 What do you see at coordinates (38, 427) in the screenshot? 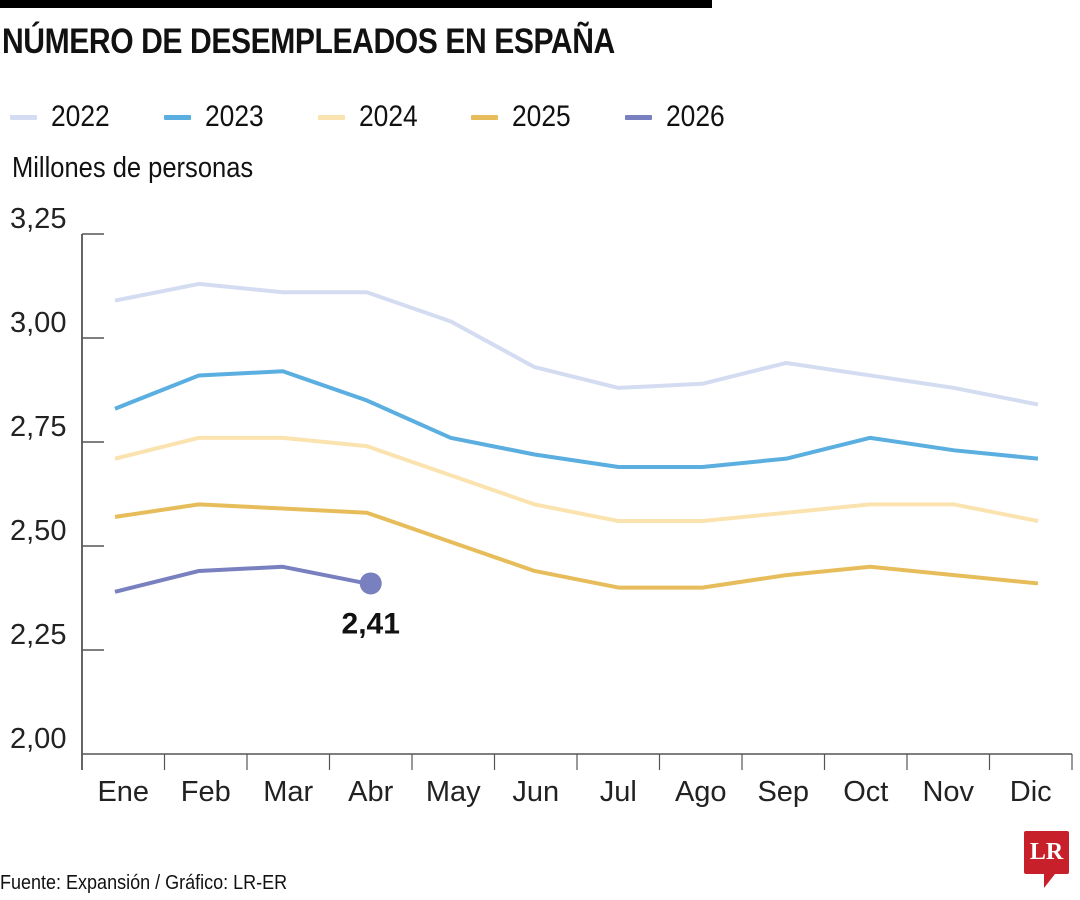
I see `y-tick-label: 2,75` at bounding box center [38, 427].